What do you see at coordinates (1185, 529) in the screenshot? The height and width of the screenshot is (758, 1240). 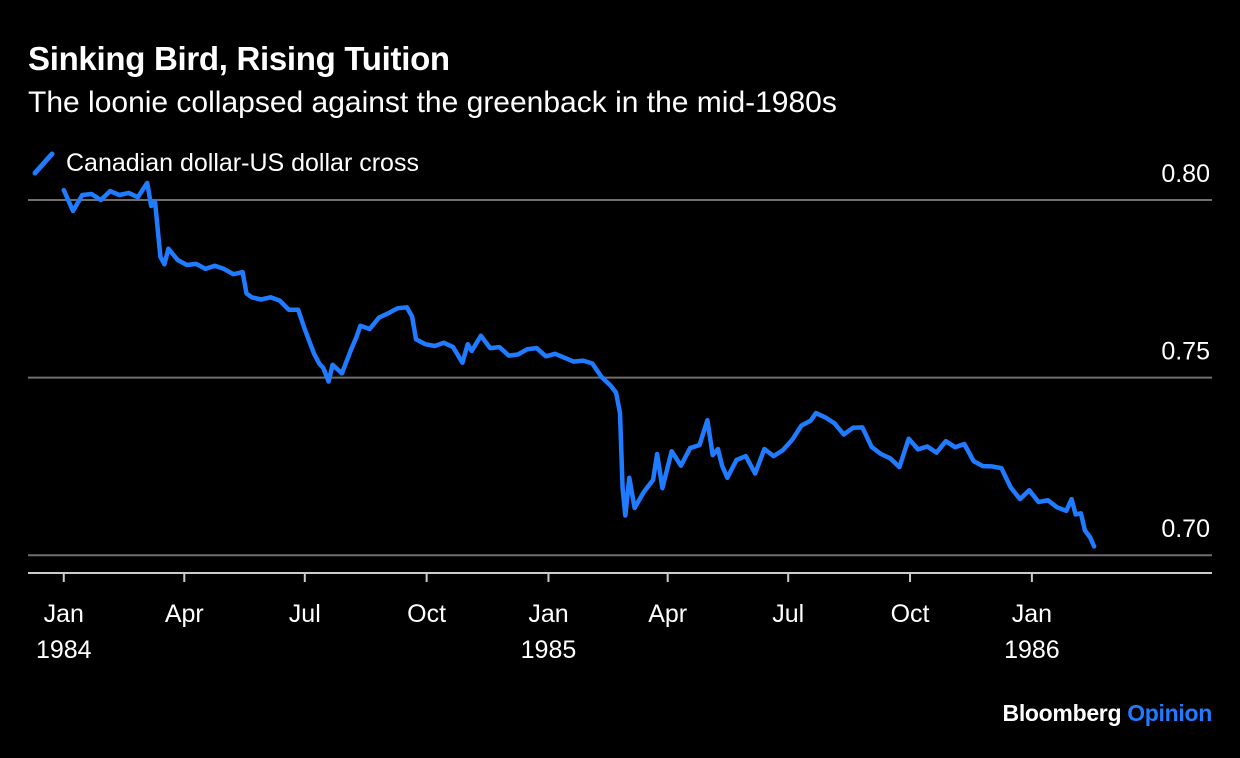 I see `y-tick-label: 0.70` at bounding box center [1185, 529].